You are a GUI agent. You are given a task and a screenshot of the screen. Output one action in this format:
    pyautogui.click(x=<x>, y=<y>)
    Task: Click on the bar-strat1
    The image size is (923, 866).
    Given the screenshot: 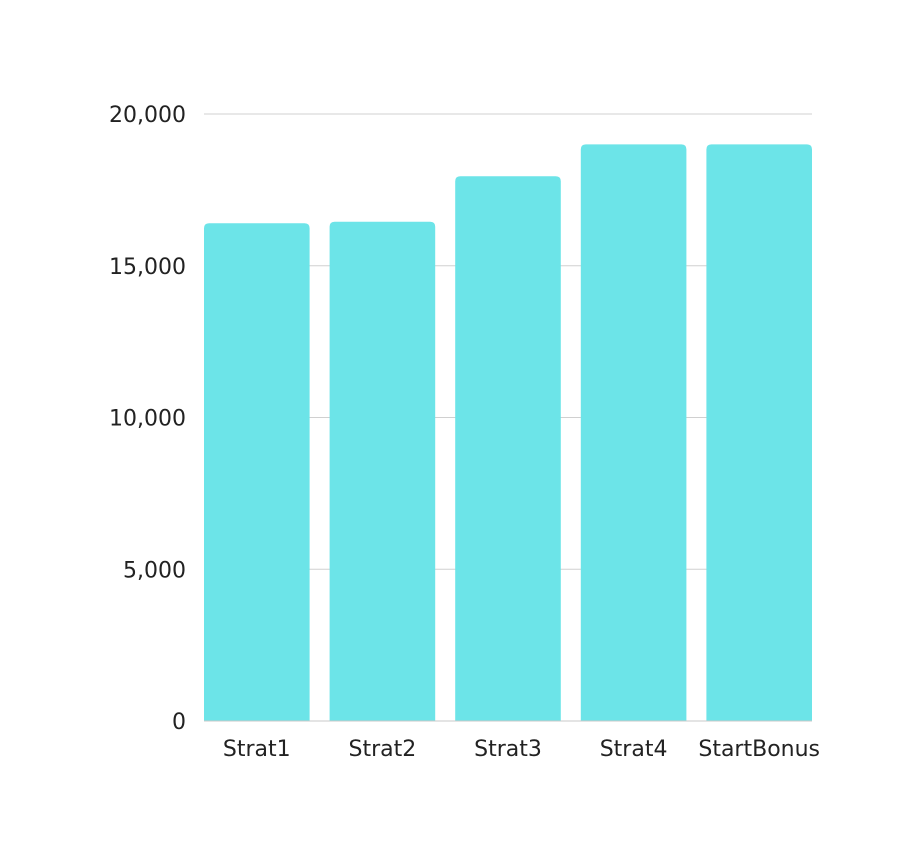 What is the action you would take?
    pyautogui.click(x=257, y=472)
    